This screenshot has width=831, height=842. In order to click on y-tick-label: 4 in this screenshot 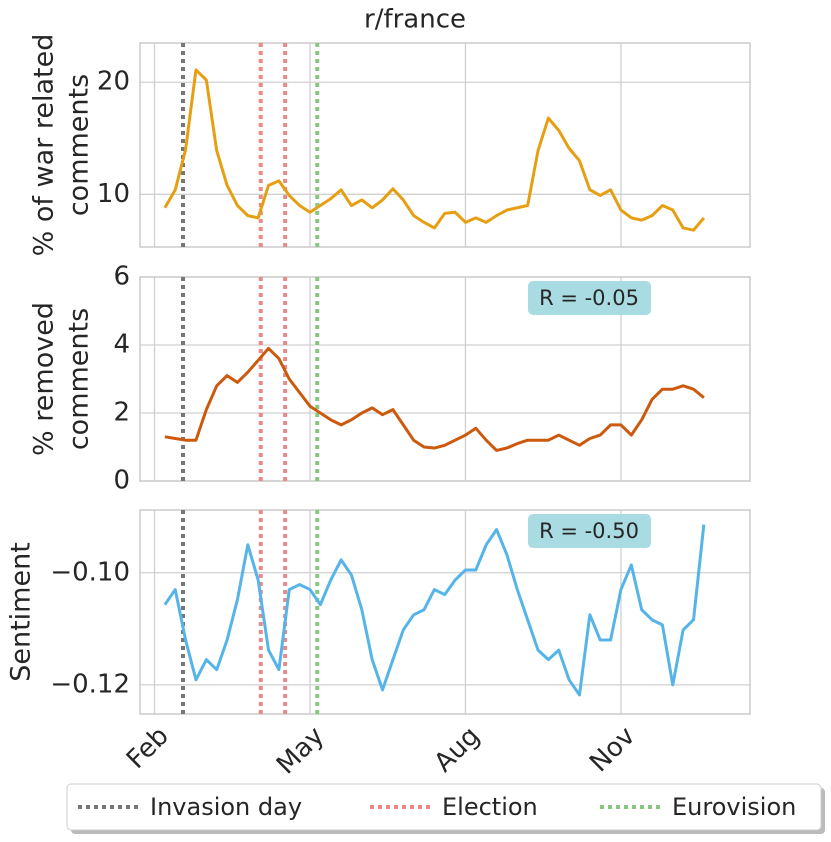, I will do `click(121, 345)`.